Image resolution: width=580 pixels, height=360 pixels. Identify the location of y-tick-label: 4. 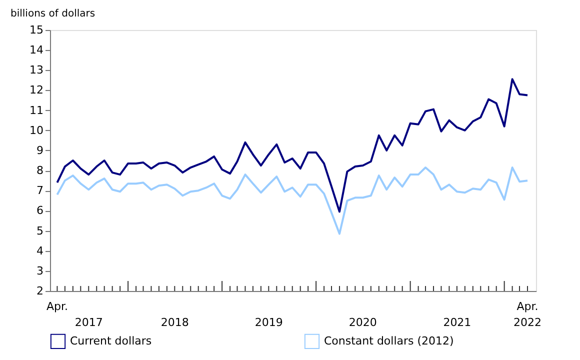
(40, 251).